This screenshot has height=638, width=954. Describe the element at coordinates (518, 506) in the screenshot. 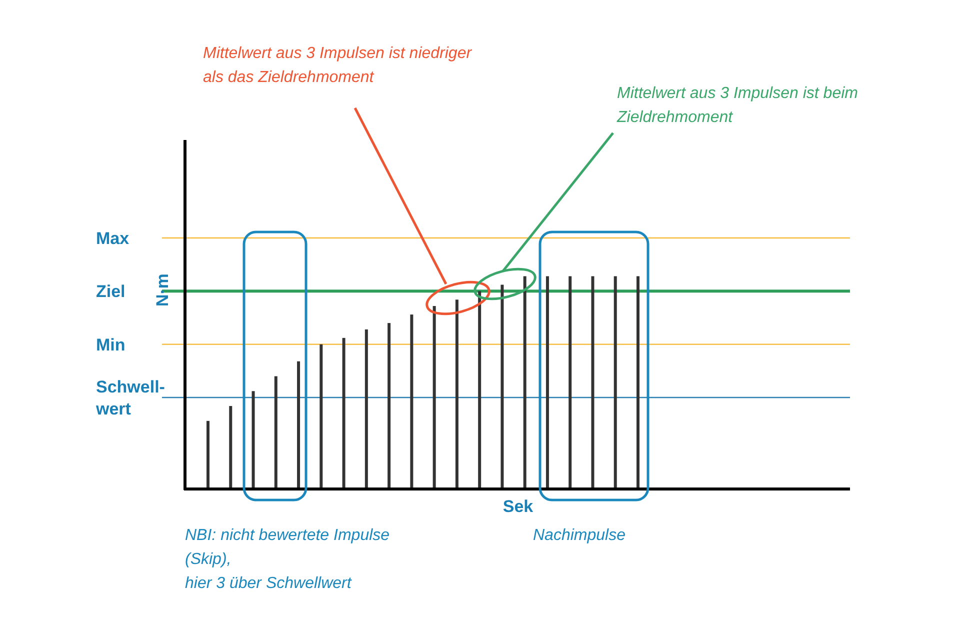

I see `x-axis-title: Sek` at that location.